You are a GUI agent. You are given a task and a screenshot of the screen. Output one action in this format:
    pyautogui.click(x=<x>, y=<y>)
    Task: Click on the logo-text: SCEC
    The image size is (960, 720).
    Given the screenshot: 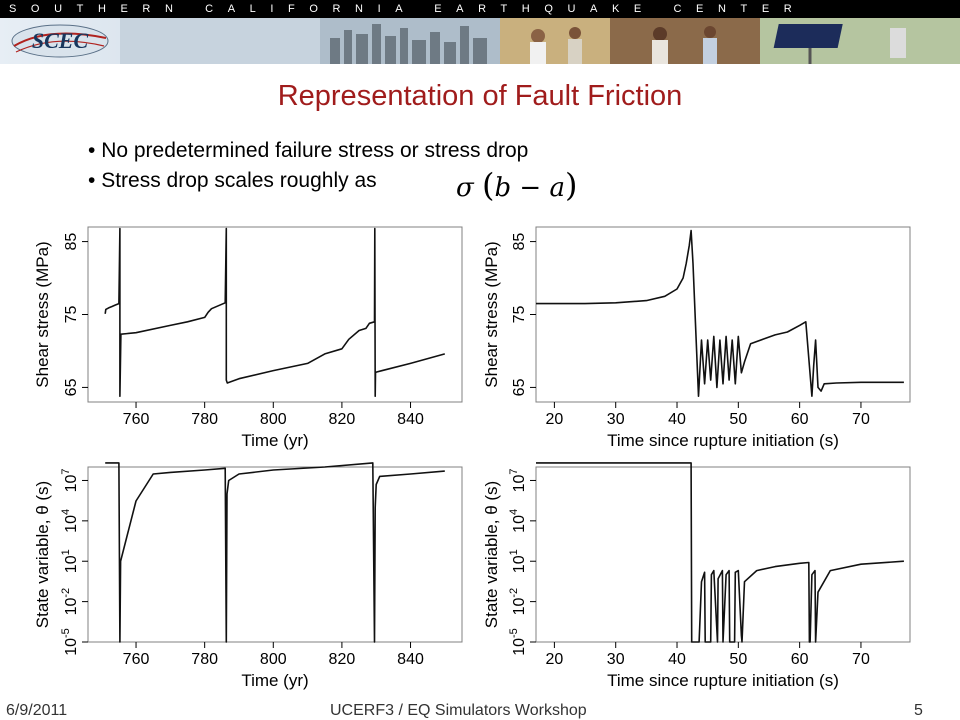 What is the action you would take?
    pyautogui.click(x=60, y=40)
    